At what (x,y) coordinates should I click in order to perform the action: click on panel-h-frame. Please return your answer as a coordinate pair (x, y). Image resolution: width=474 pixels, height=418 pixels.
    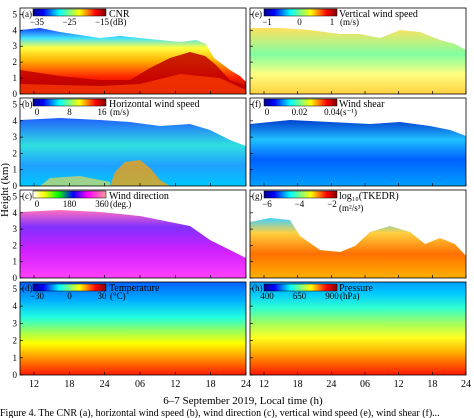
    Looking at the image, I should click on (358, 328).